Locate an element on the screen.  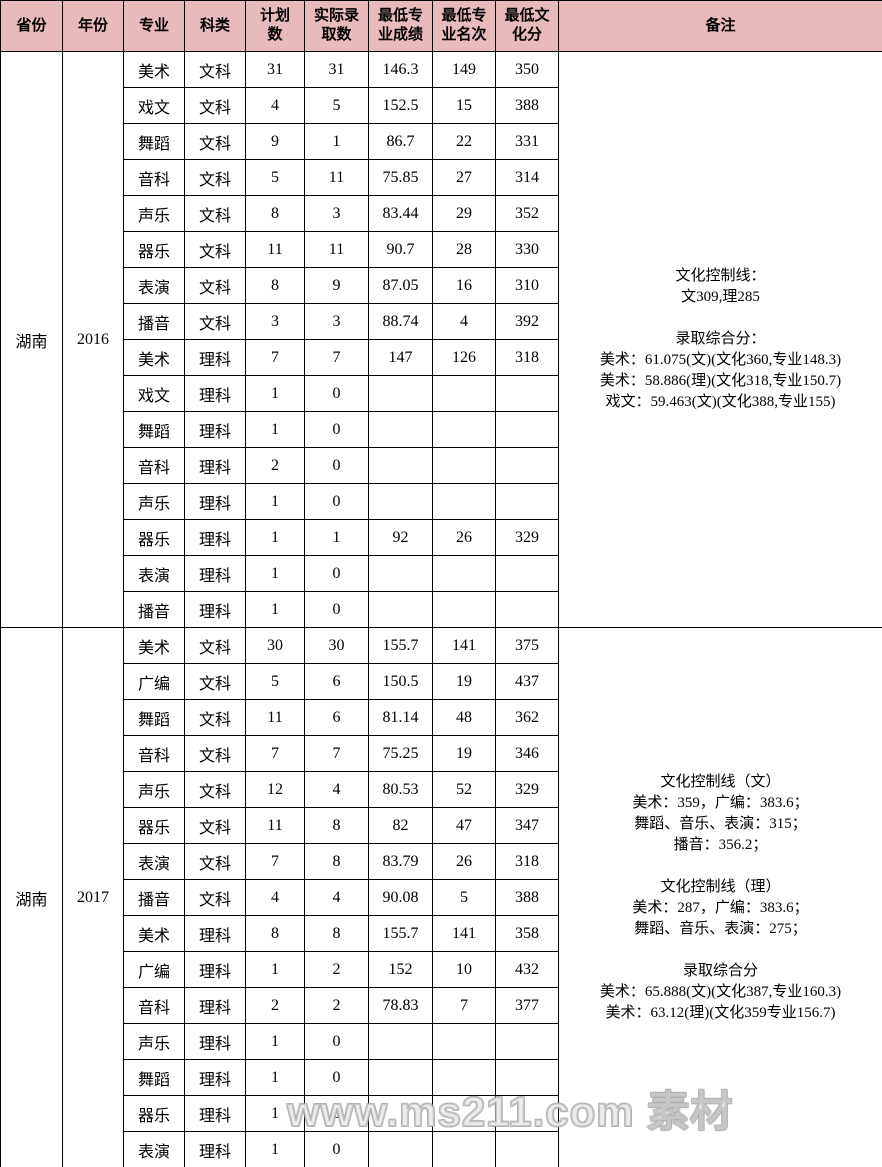
min-major-rank-cell: 26 is located at coordinates (464, 537).